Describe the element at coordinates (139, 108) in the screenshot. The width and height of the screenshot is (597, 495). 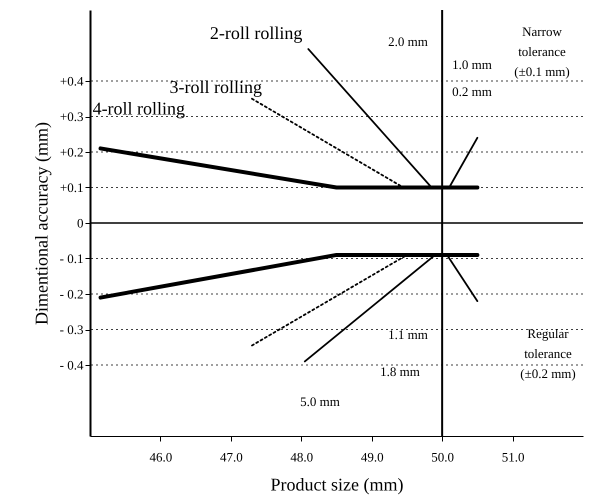
I see `series-label: 4-roll rolling` at that location.